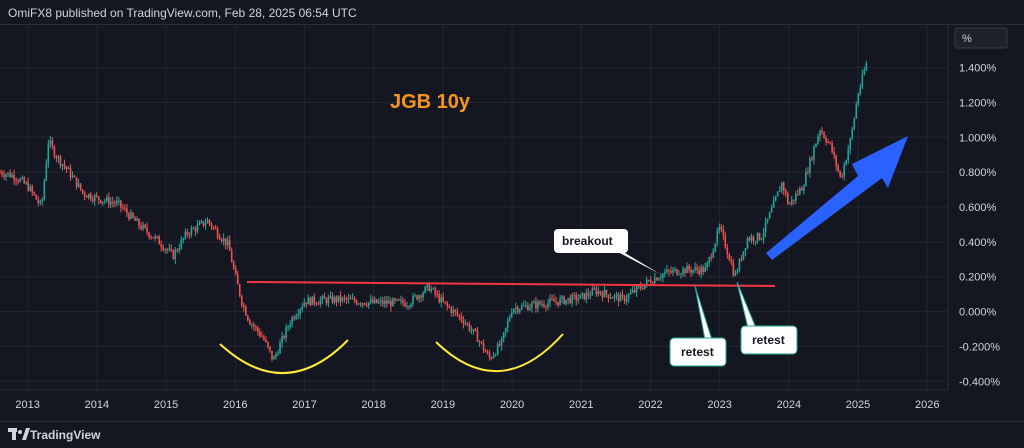 This screenshot has height=448, width=1024. I want to click on retest-callout-1: retest, so click(698, 326).